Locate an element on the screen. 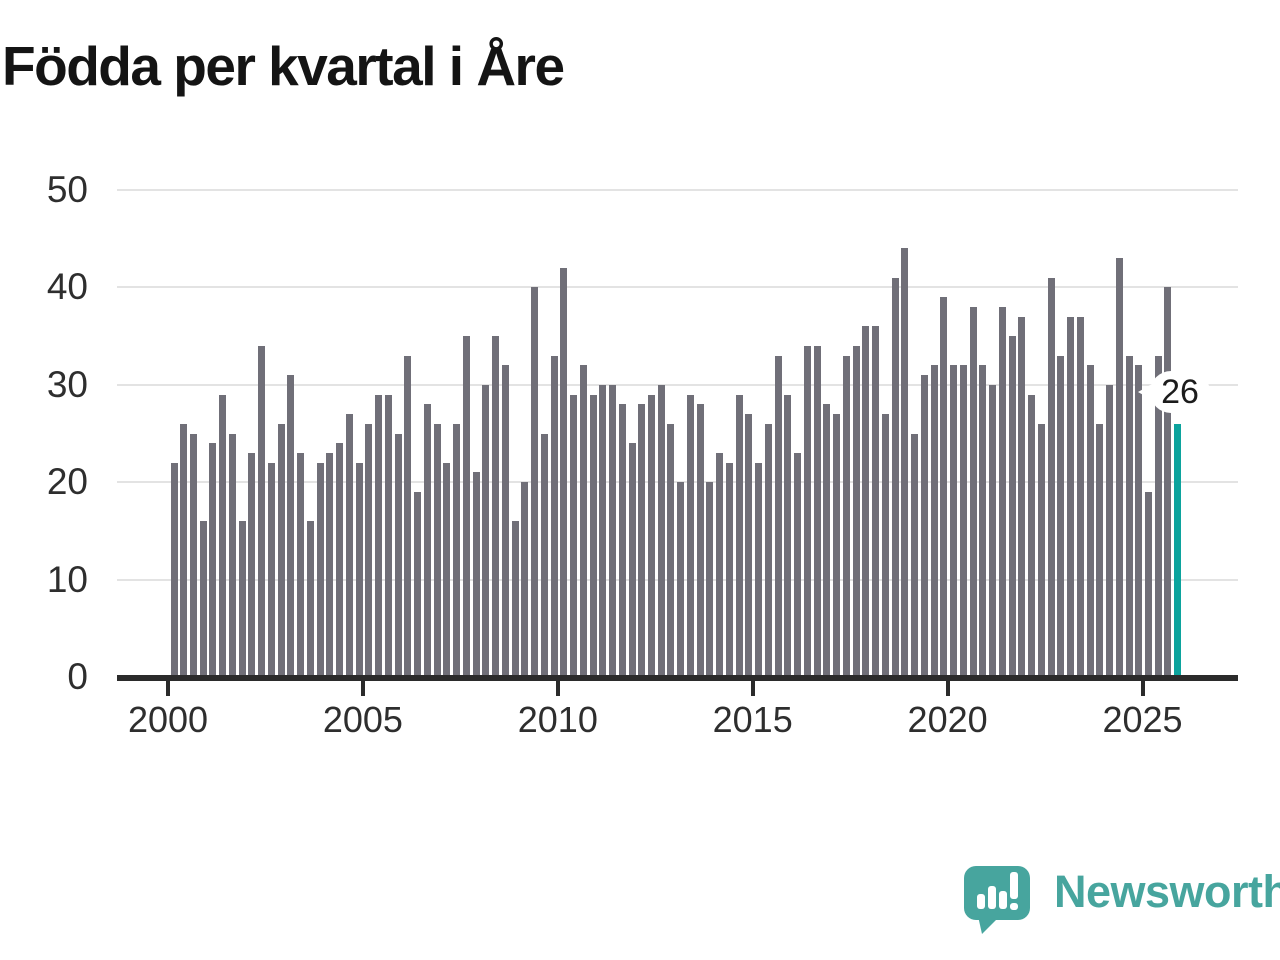 The height and width of the screenshot is (960, 1280). bar-2003q1 is located at coordinates (291, 526).